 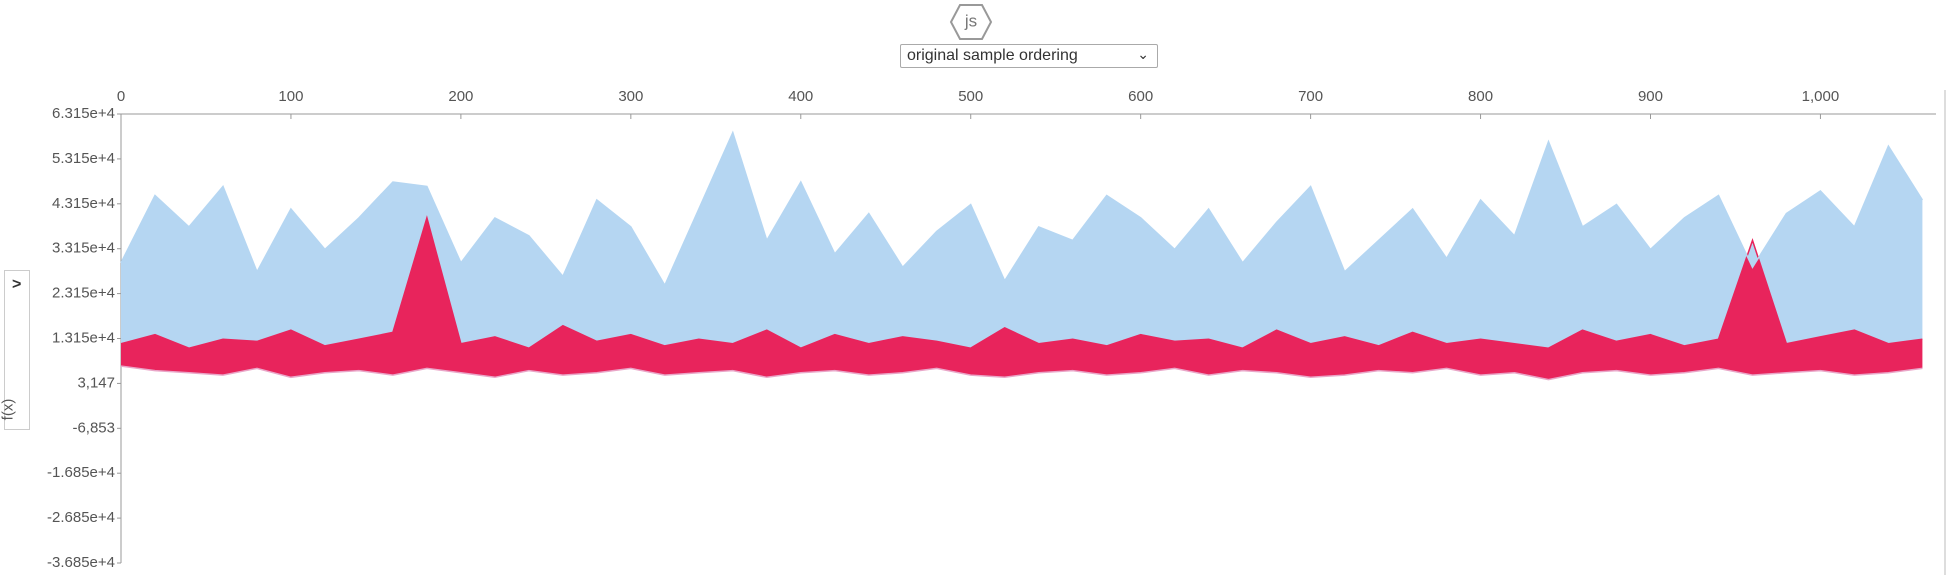 What do you see at coordinates (81, 517) in the screenshot?
I see `y-tick-label: -2.685e+4` at bounding box center [81, 517].